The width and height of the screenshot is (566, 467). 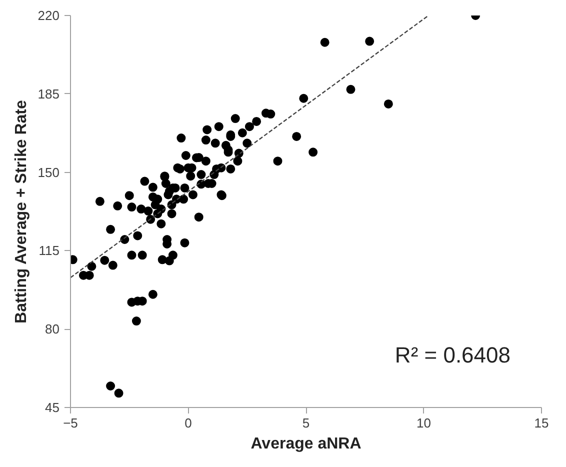 What do you see at coordinates (49, 172) in the screenshot?
I see `y-tick-label: 150` at bounding box center [49, 172].